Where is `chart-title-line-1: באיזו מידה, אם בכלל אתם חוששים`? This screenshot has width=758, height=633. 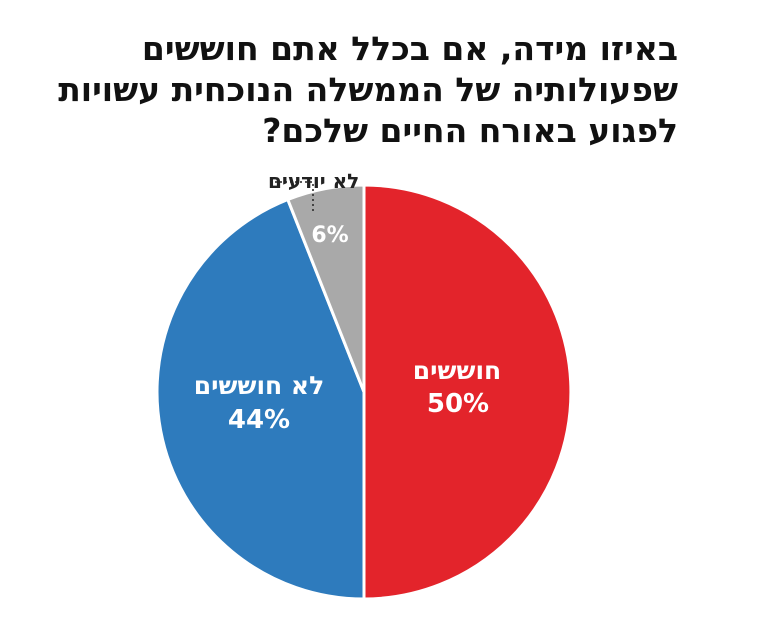
chart-title-line-1: באיזו מידה, אם בכלל אתם חוששים is located at coordinates (409, 48).